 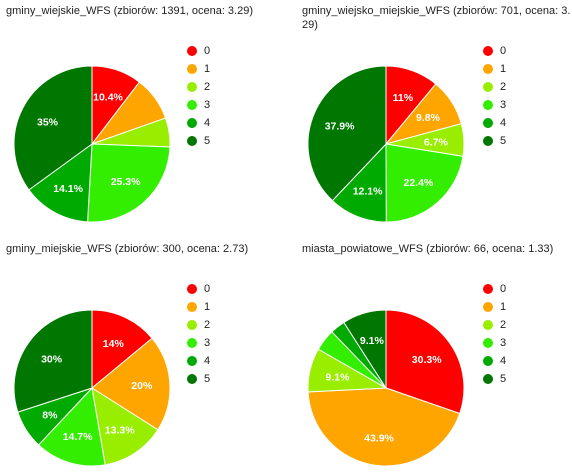 I want to click on slice-label-5: 9.1%, so click(x=372, y=341).